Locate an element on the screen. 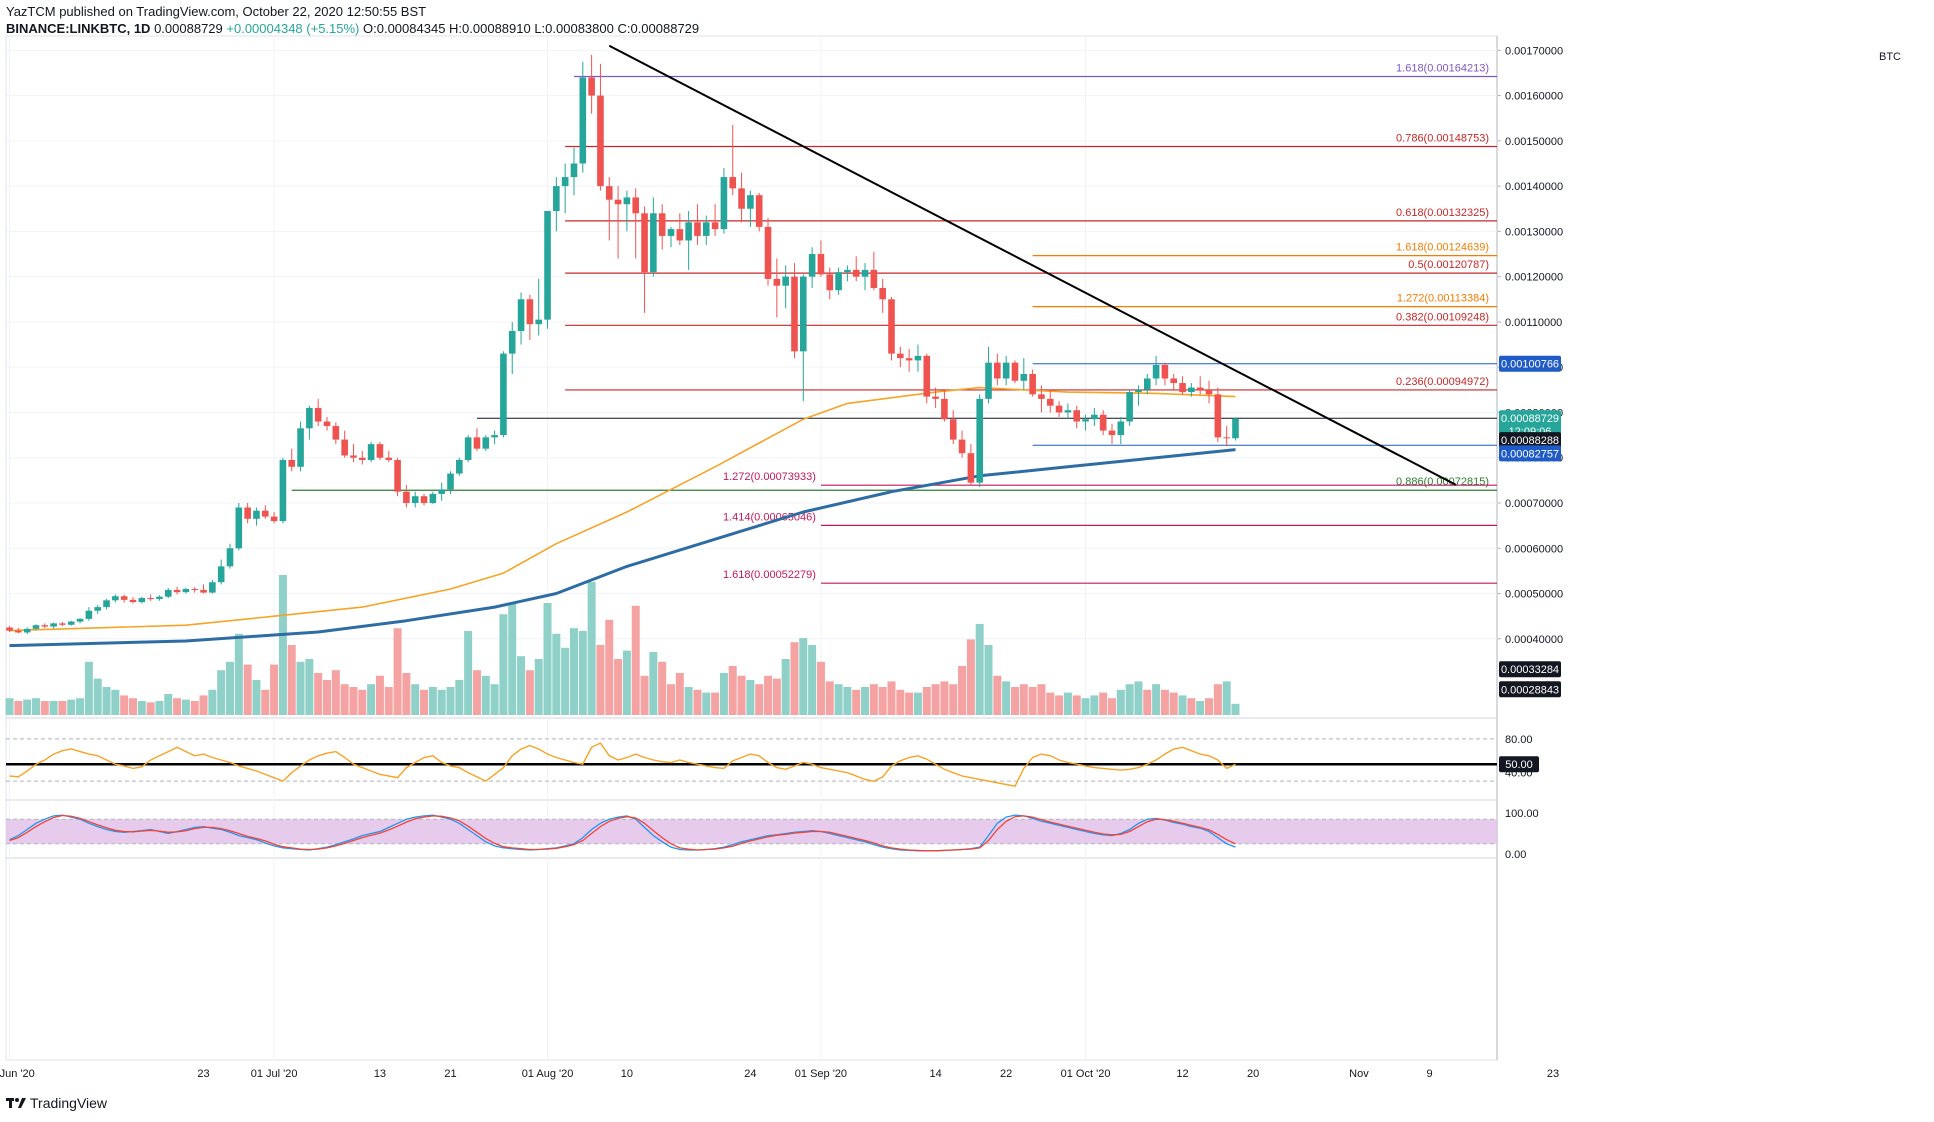 The width and height of the screenshot is (1934, 1122). y-tick-label: 0.00110000 is located at coordinates (1533, 323).